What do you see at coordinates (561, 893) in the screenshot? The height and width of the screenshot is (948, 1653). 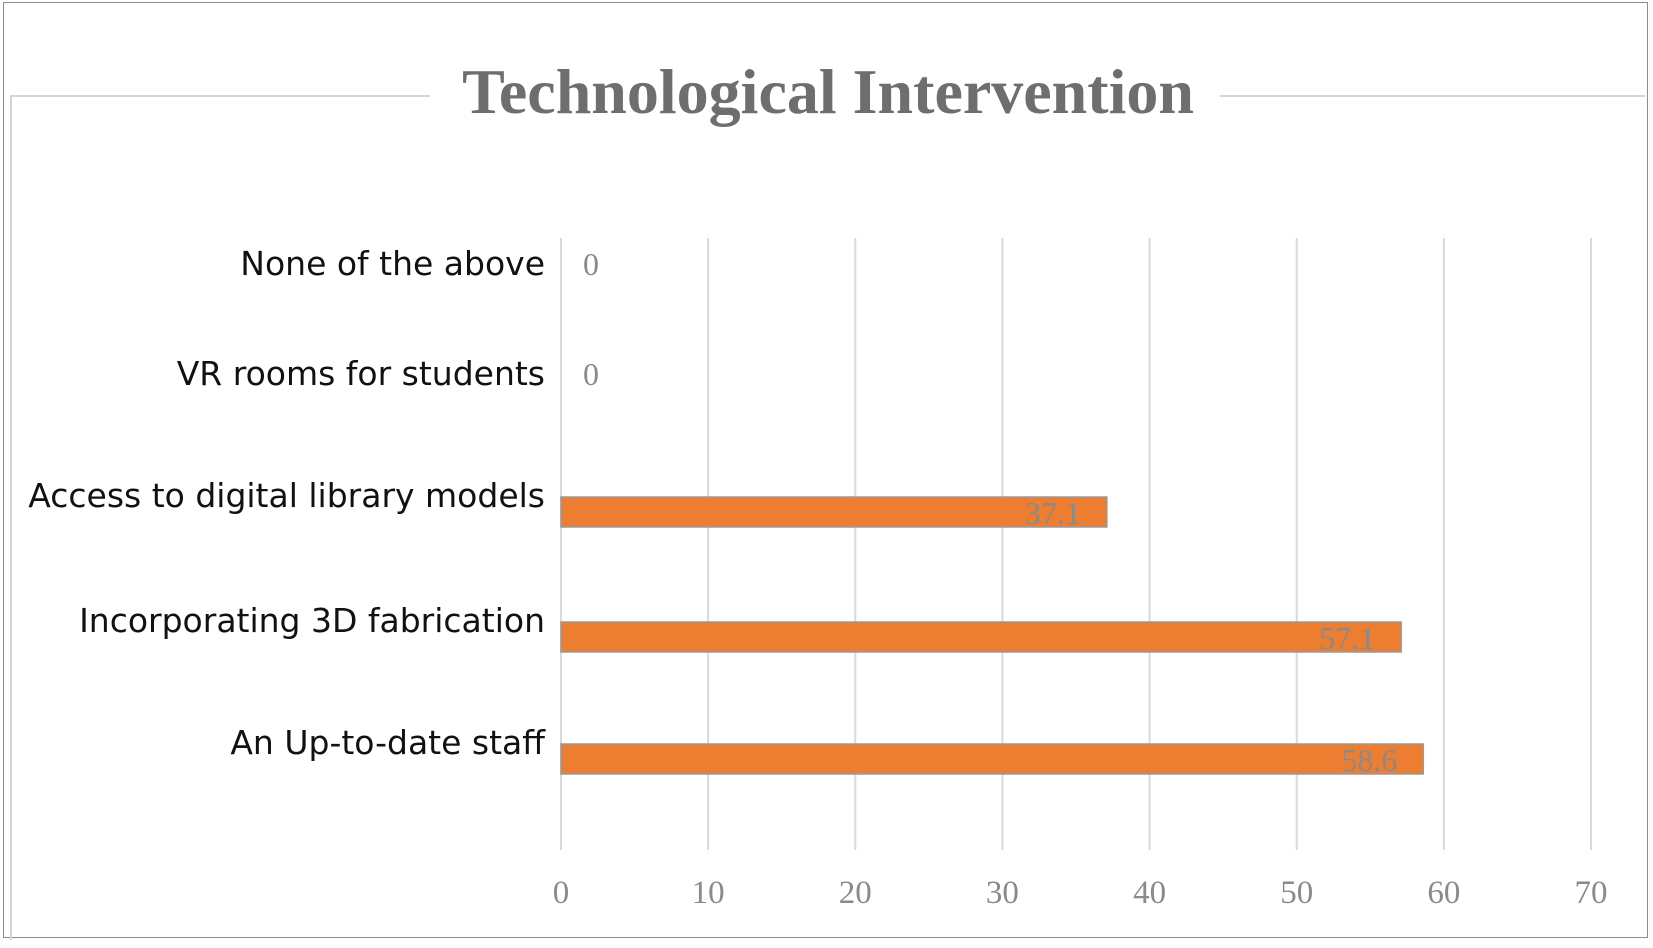 I see `x-tick-label-0: 0` at bounding box center [561, 893].